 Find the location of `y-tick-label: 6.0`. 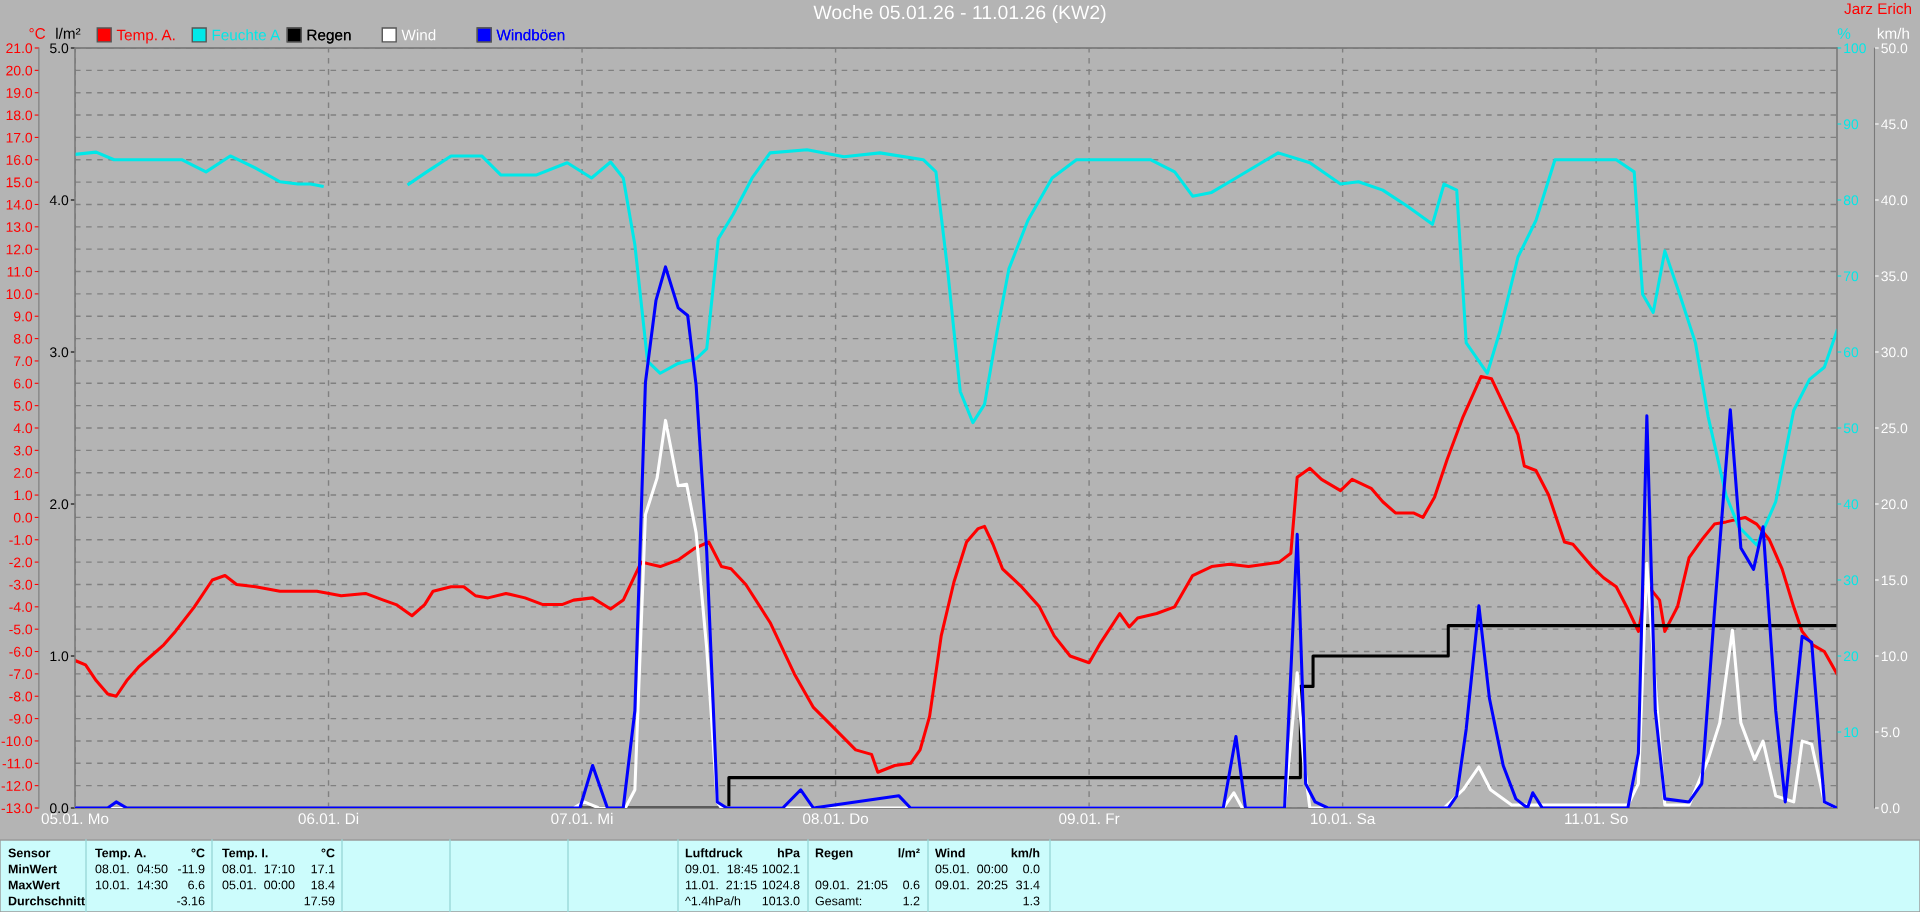

y-tick-label: 6.0 is located at coordinates (23, 383).